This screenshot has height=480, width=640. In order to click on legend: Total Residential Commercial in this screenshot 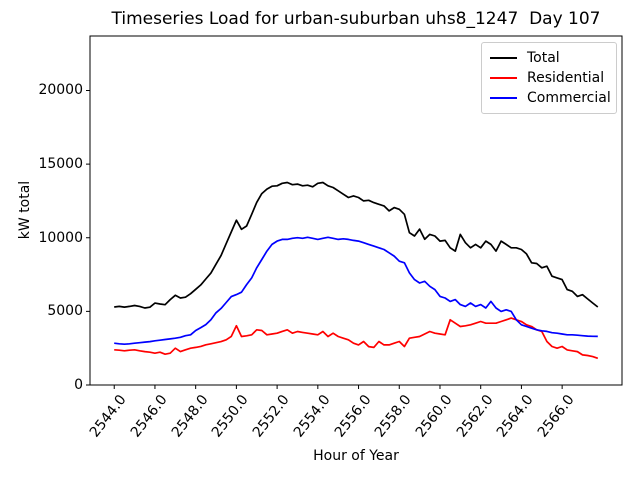, I will do `click(549, 78)`.